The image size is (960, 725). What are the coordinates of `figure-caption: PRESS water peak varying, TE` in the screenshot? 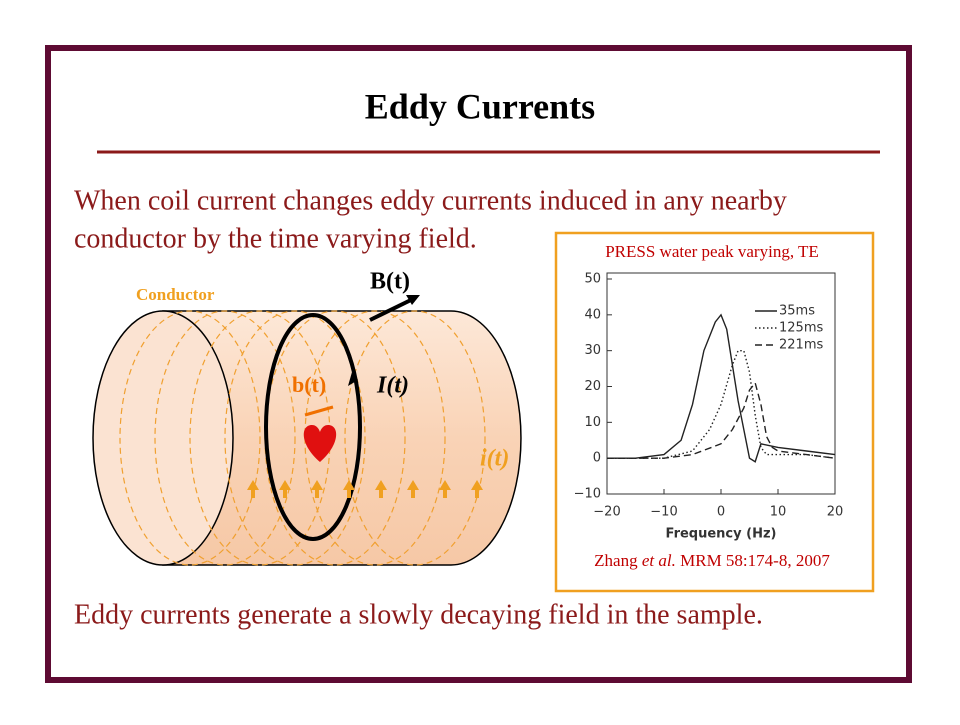 It's located at (712, 251).